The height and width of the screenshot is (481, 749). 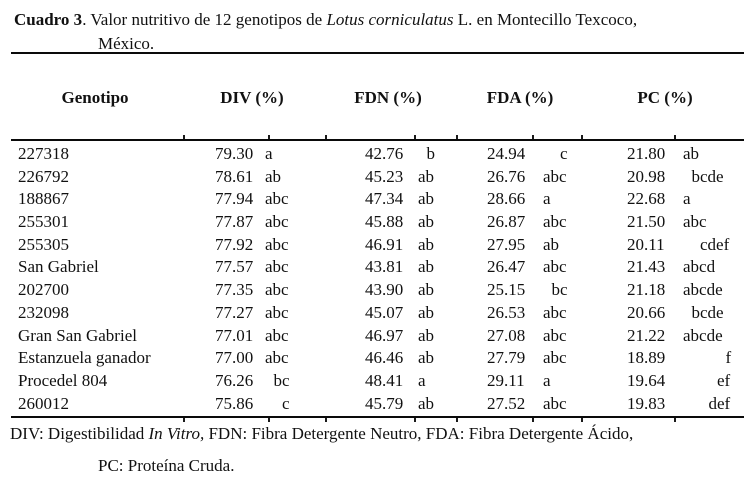 I want to click on fda-sig-letters: c, so click(x=555, y=153).